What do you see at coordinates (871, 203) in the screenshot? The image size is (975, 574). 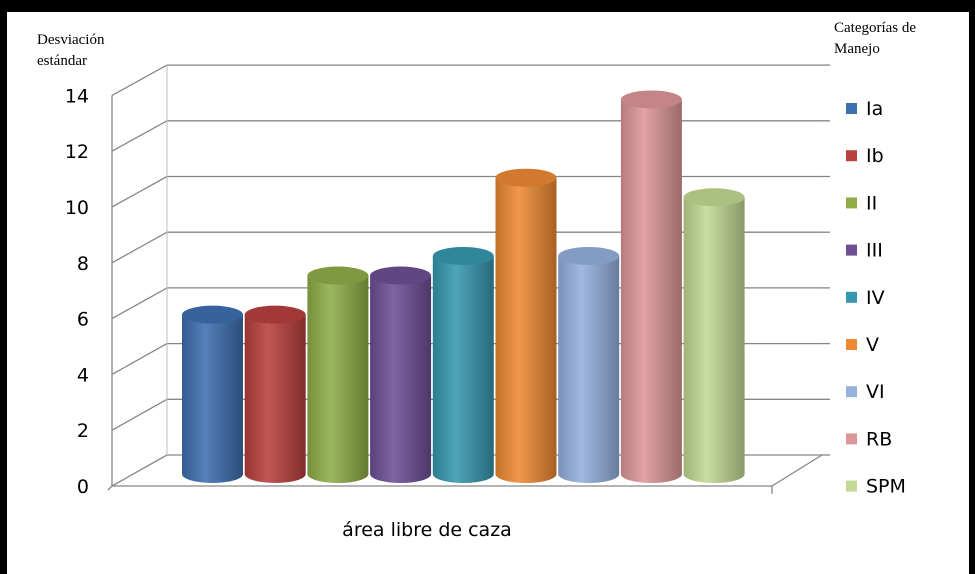 I see `legend-label: II` at bounding box center [871, 203].